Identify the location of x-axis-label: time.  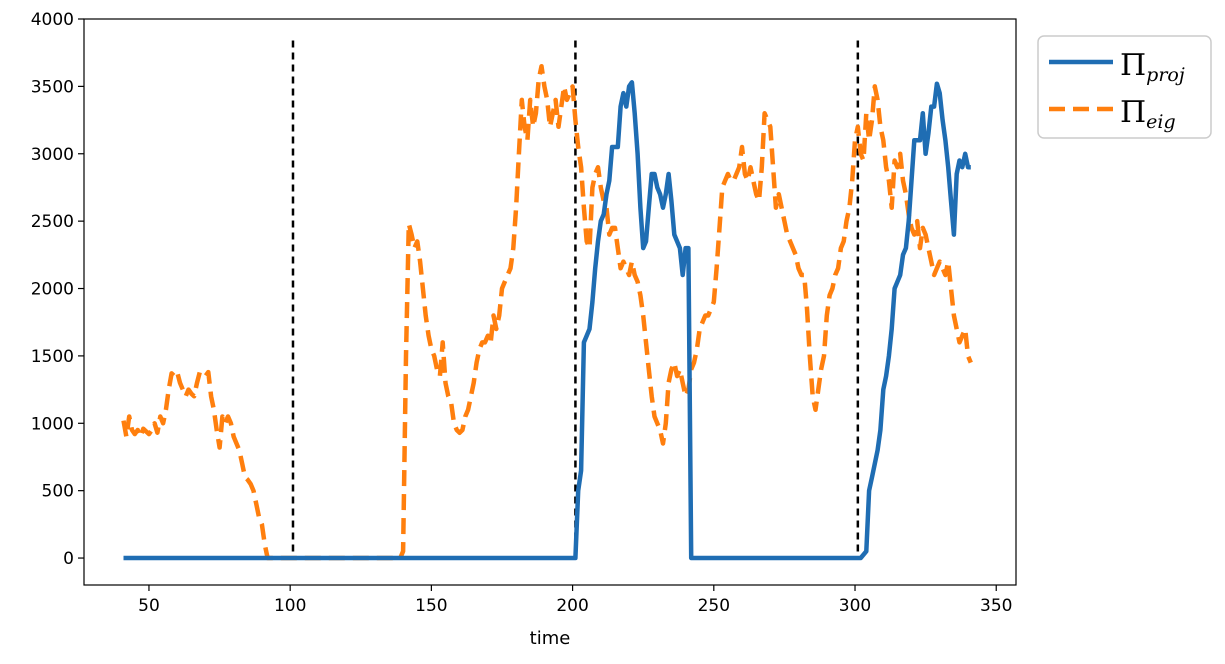
(550, 638).